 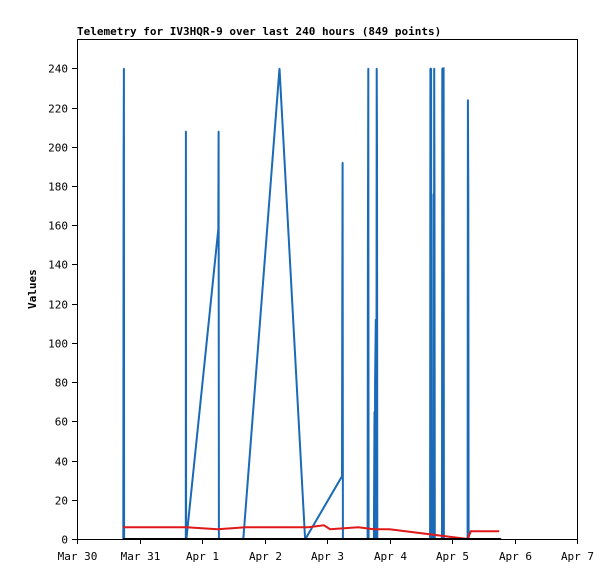 I want to click on x-tick-label: Apr 4, so click(x=390, y=556).